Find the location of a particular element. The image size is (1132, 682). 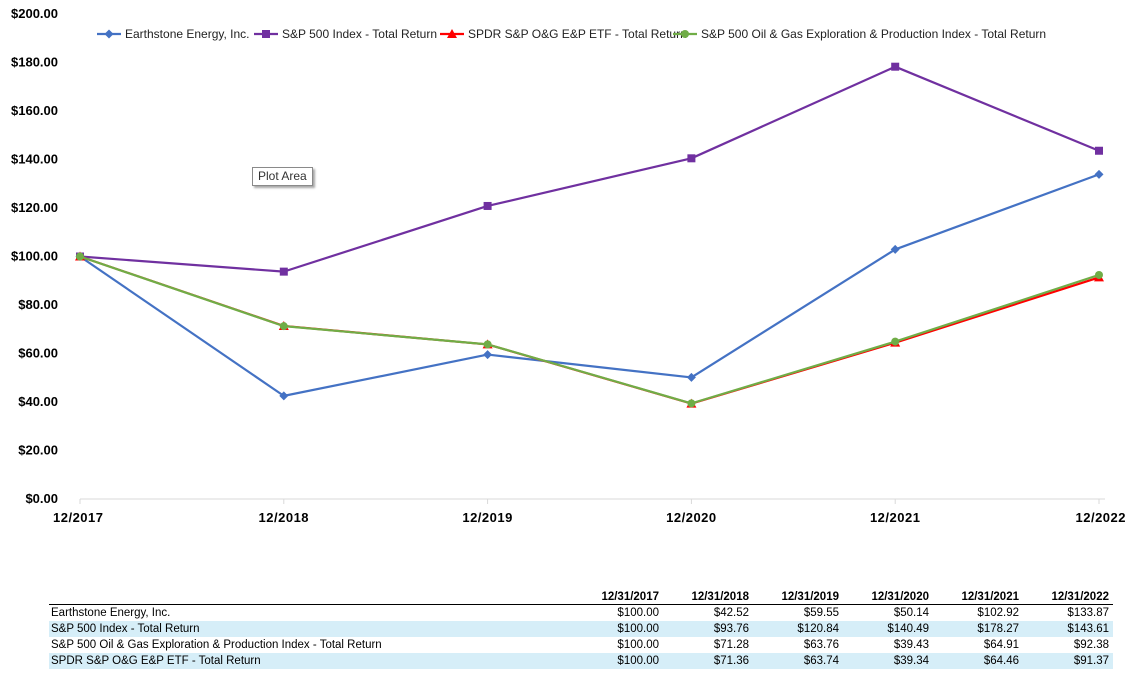

table-header-cell: 12/31/2017 is located at coordinates (618, 597).